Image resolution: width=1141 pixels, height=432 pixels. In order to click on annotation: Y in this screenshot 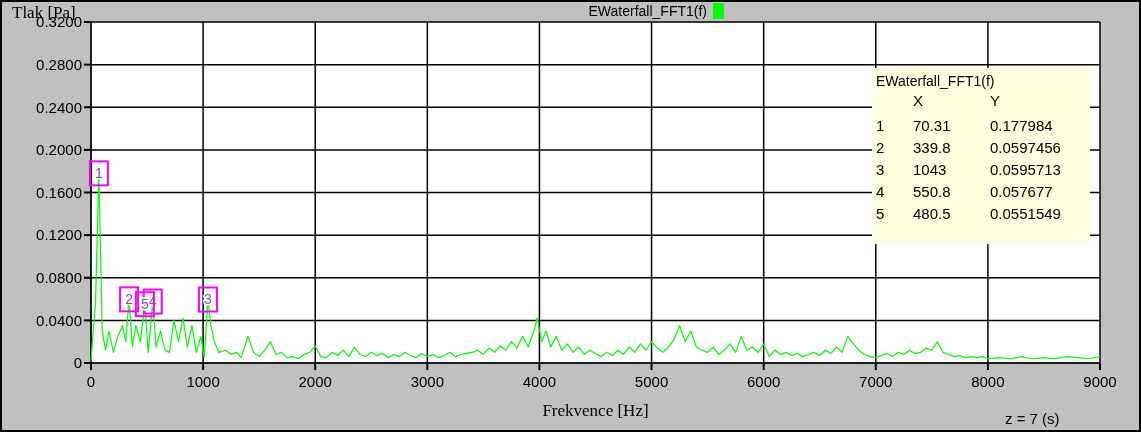, I will do `click(995, 100)`.